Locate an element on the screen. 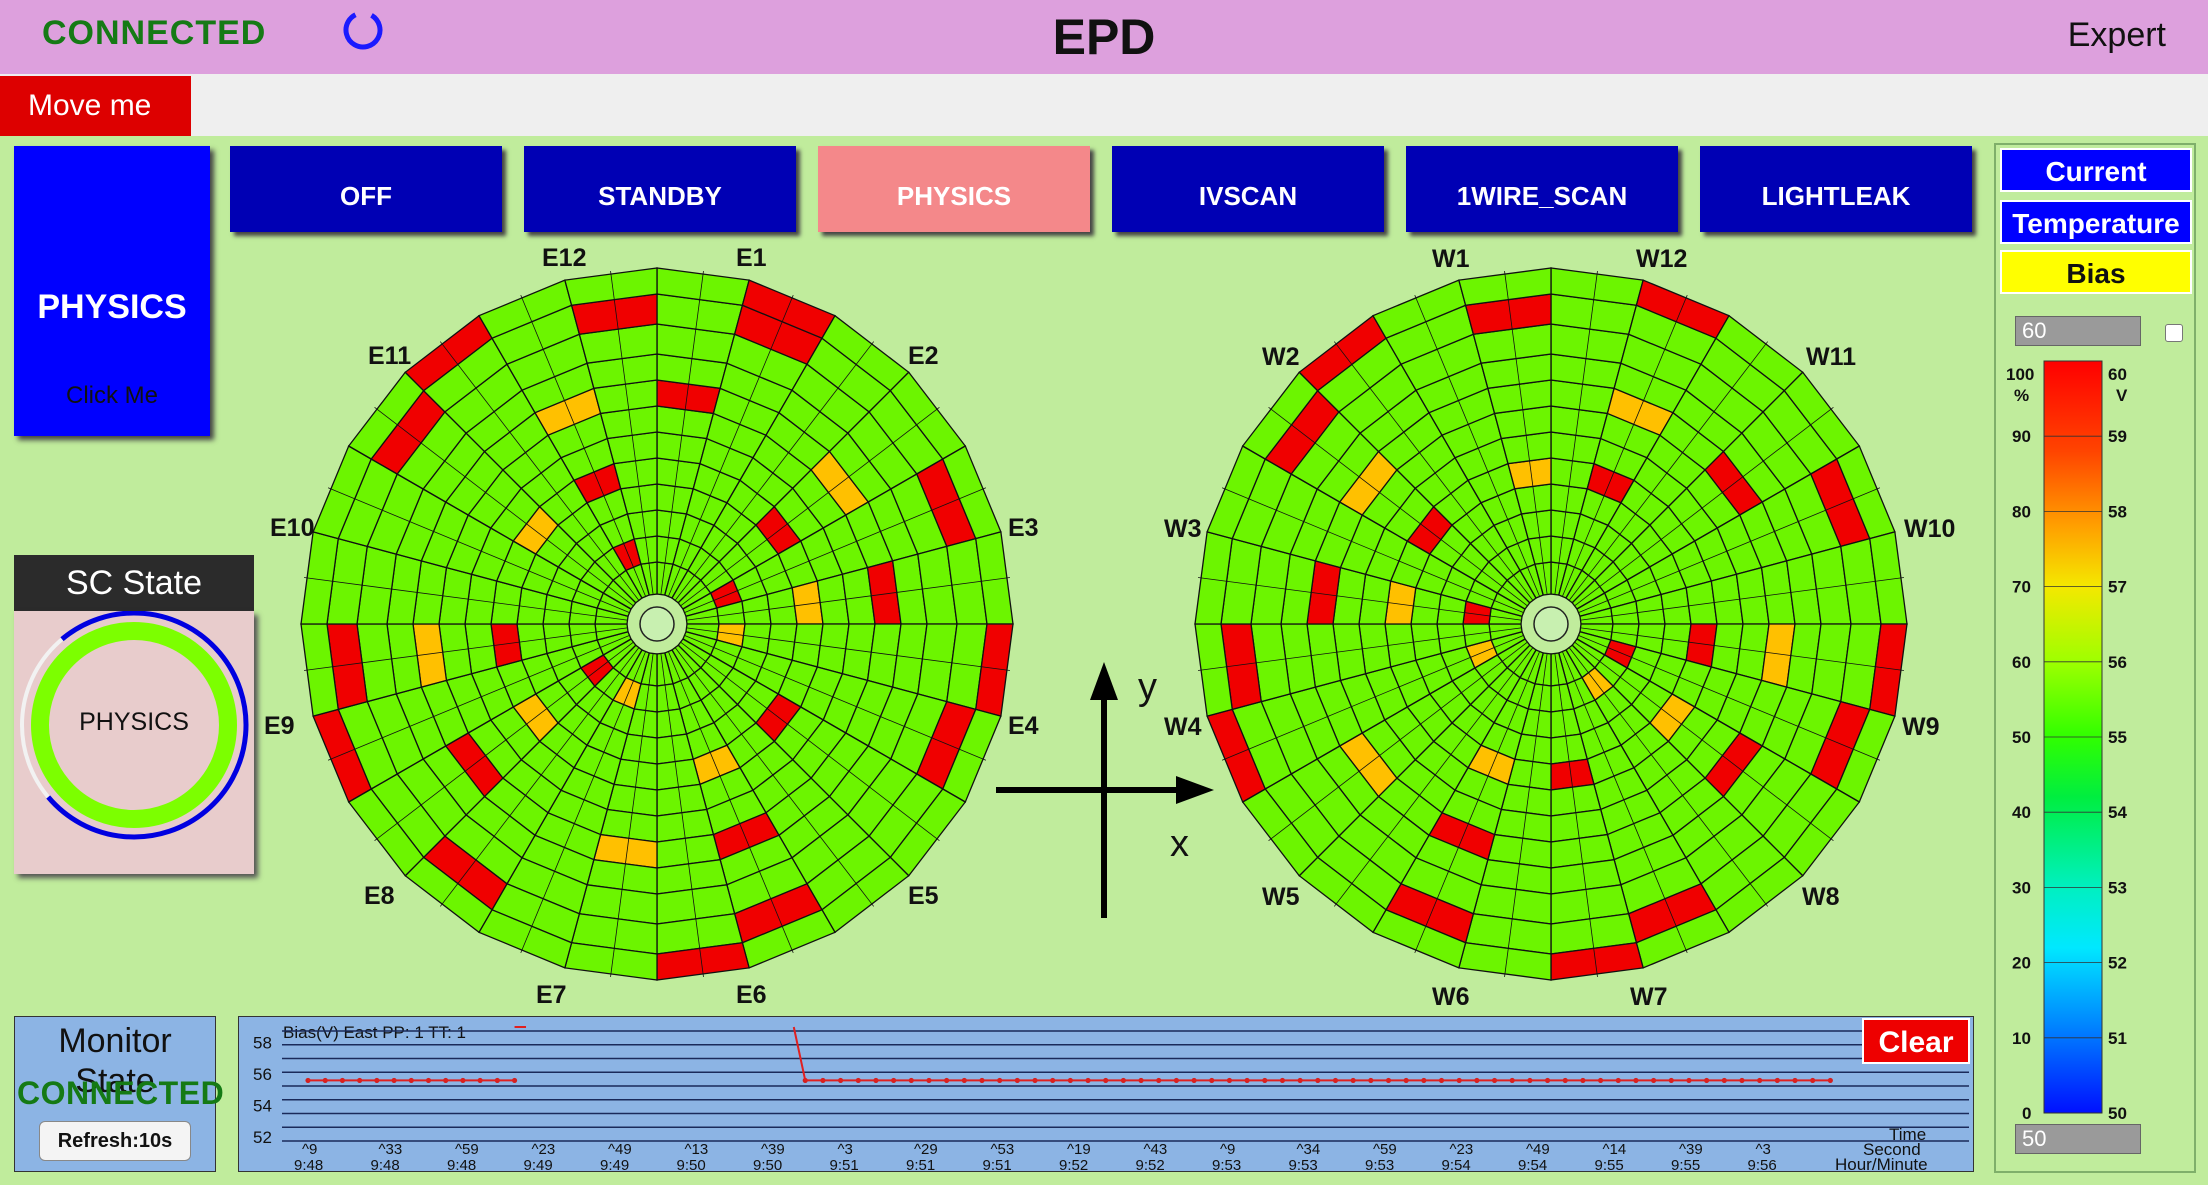 This screenshot has width=2208, height=1185. mode-label: Expert is located at coordinates (2116, 35).